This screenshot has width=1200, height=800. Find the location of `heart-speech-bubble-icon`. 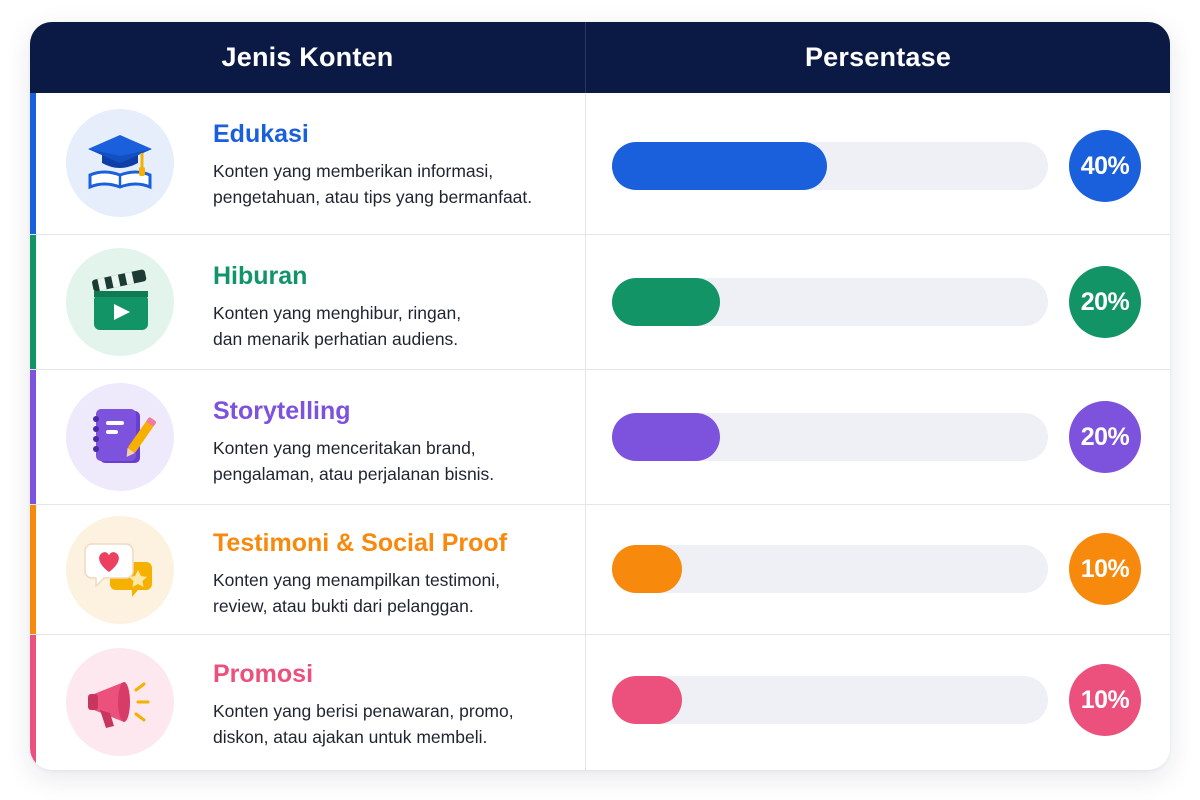

heart-speech-bubble-icon is located at coordinates (120, 570).